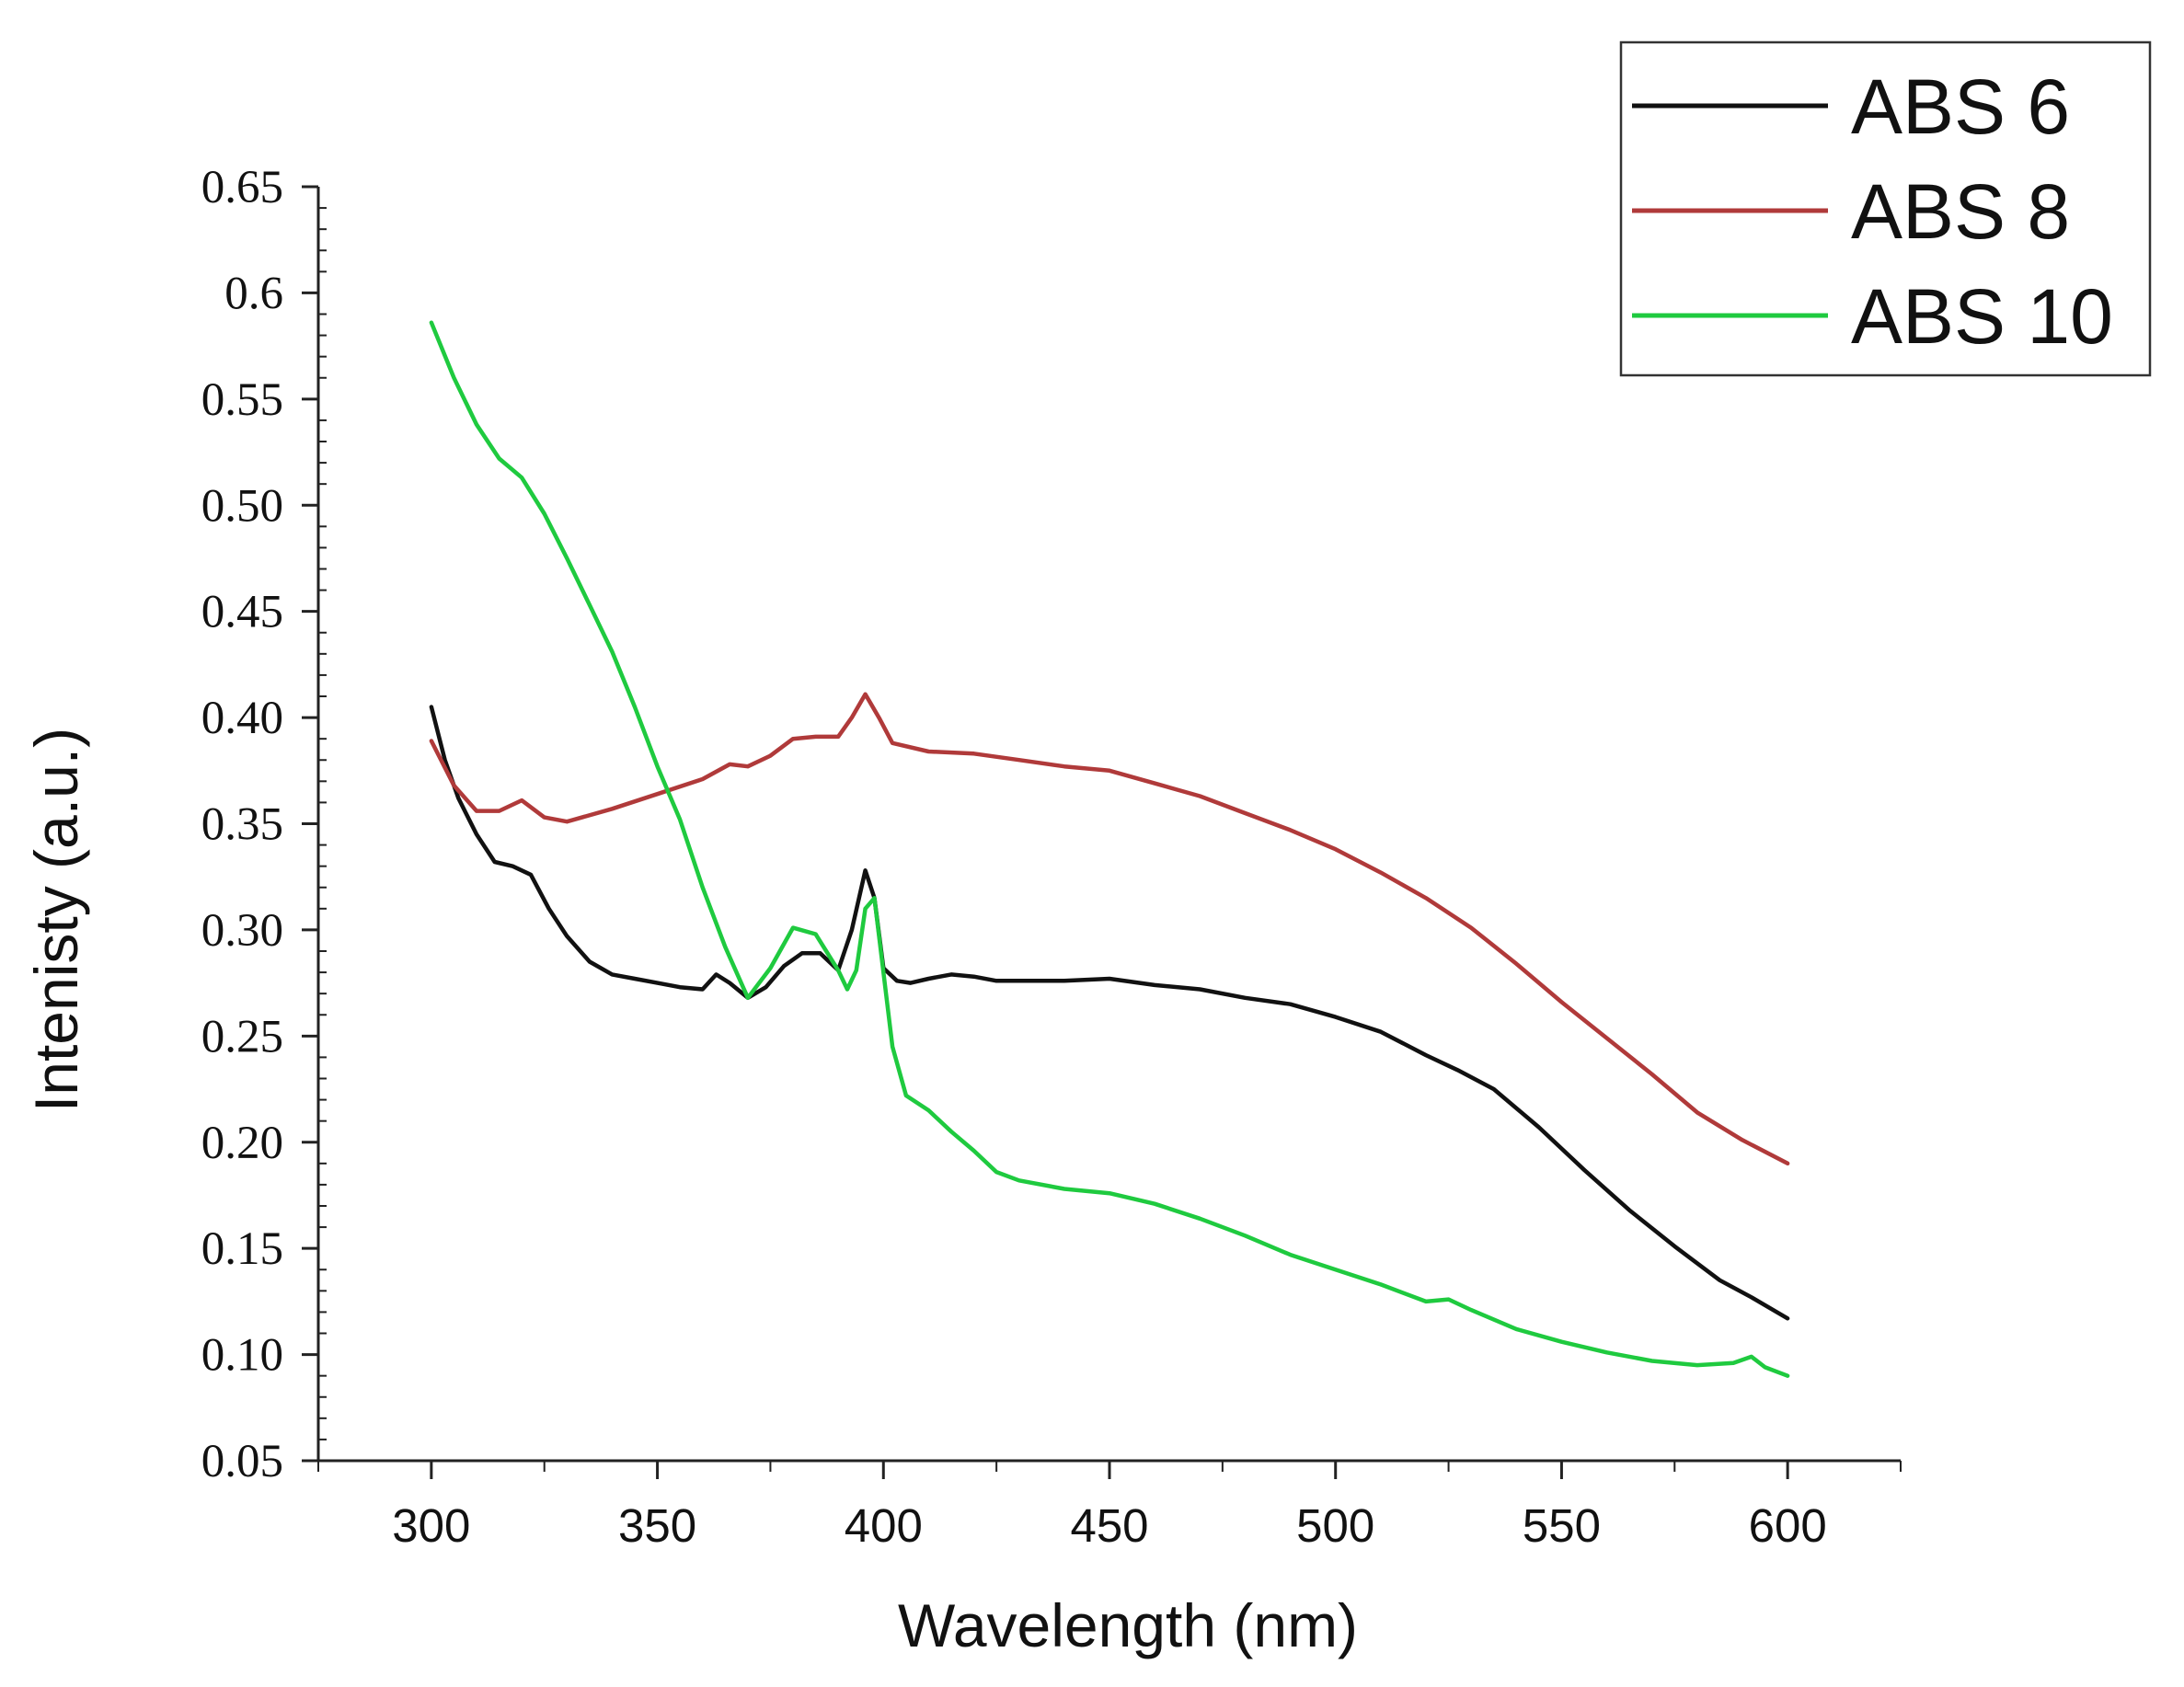 This screenshot has height=1687, width=2184. What do you see at coordinates (1960, 211) in the screenshot?
I see `legend-entry: ABS 8` at bounding box center [1960, 211].